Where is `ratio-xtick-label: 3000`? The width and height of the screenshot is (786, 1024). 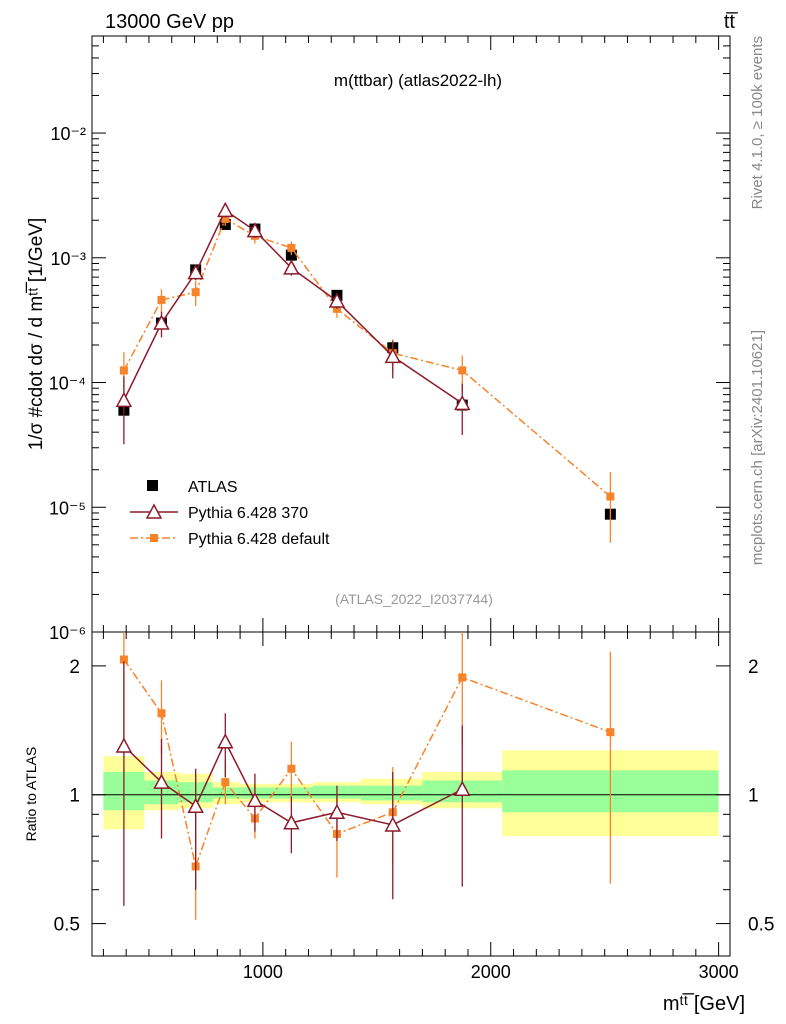 ratio-xtick-label: 3000 is located at coordinates (719, 972).